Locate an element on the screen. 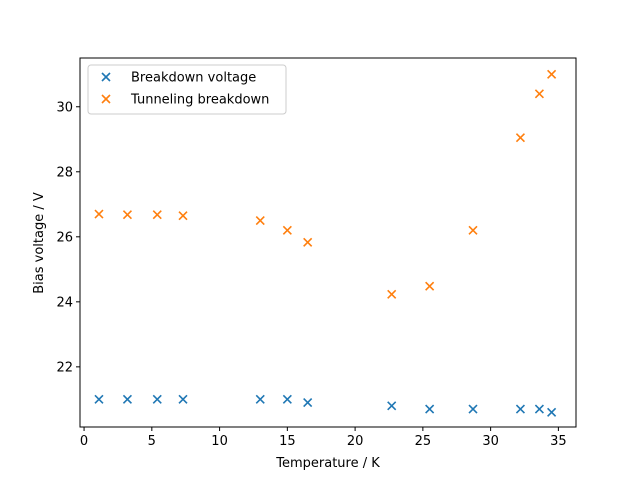 The image size is (640, 480). legend-label: Tunneling breakdown is located at coordinates (199, 100).